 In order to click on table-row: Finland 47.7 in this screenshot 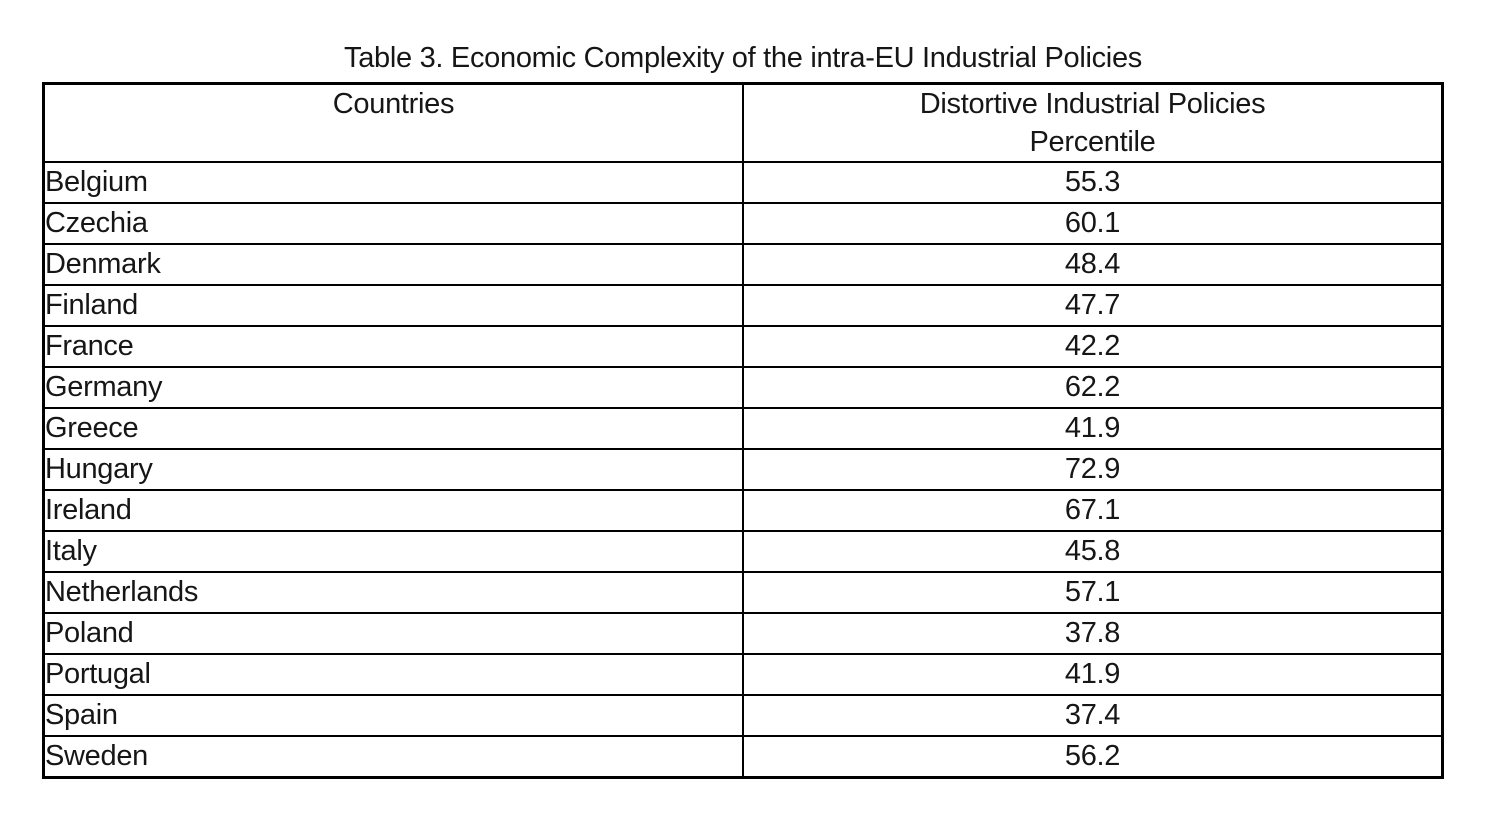, I will do `click(743, 305)`.